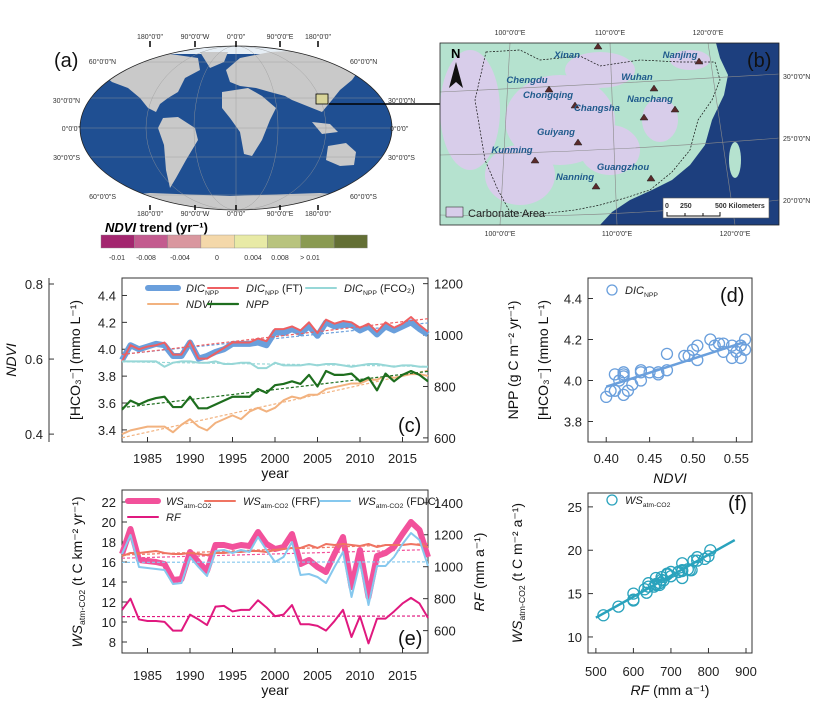 The image size is (832, 701). I want to click on lon-label-bottom: 100°0'0"E, so click(500, 234).